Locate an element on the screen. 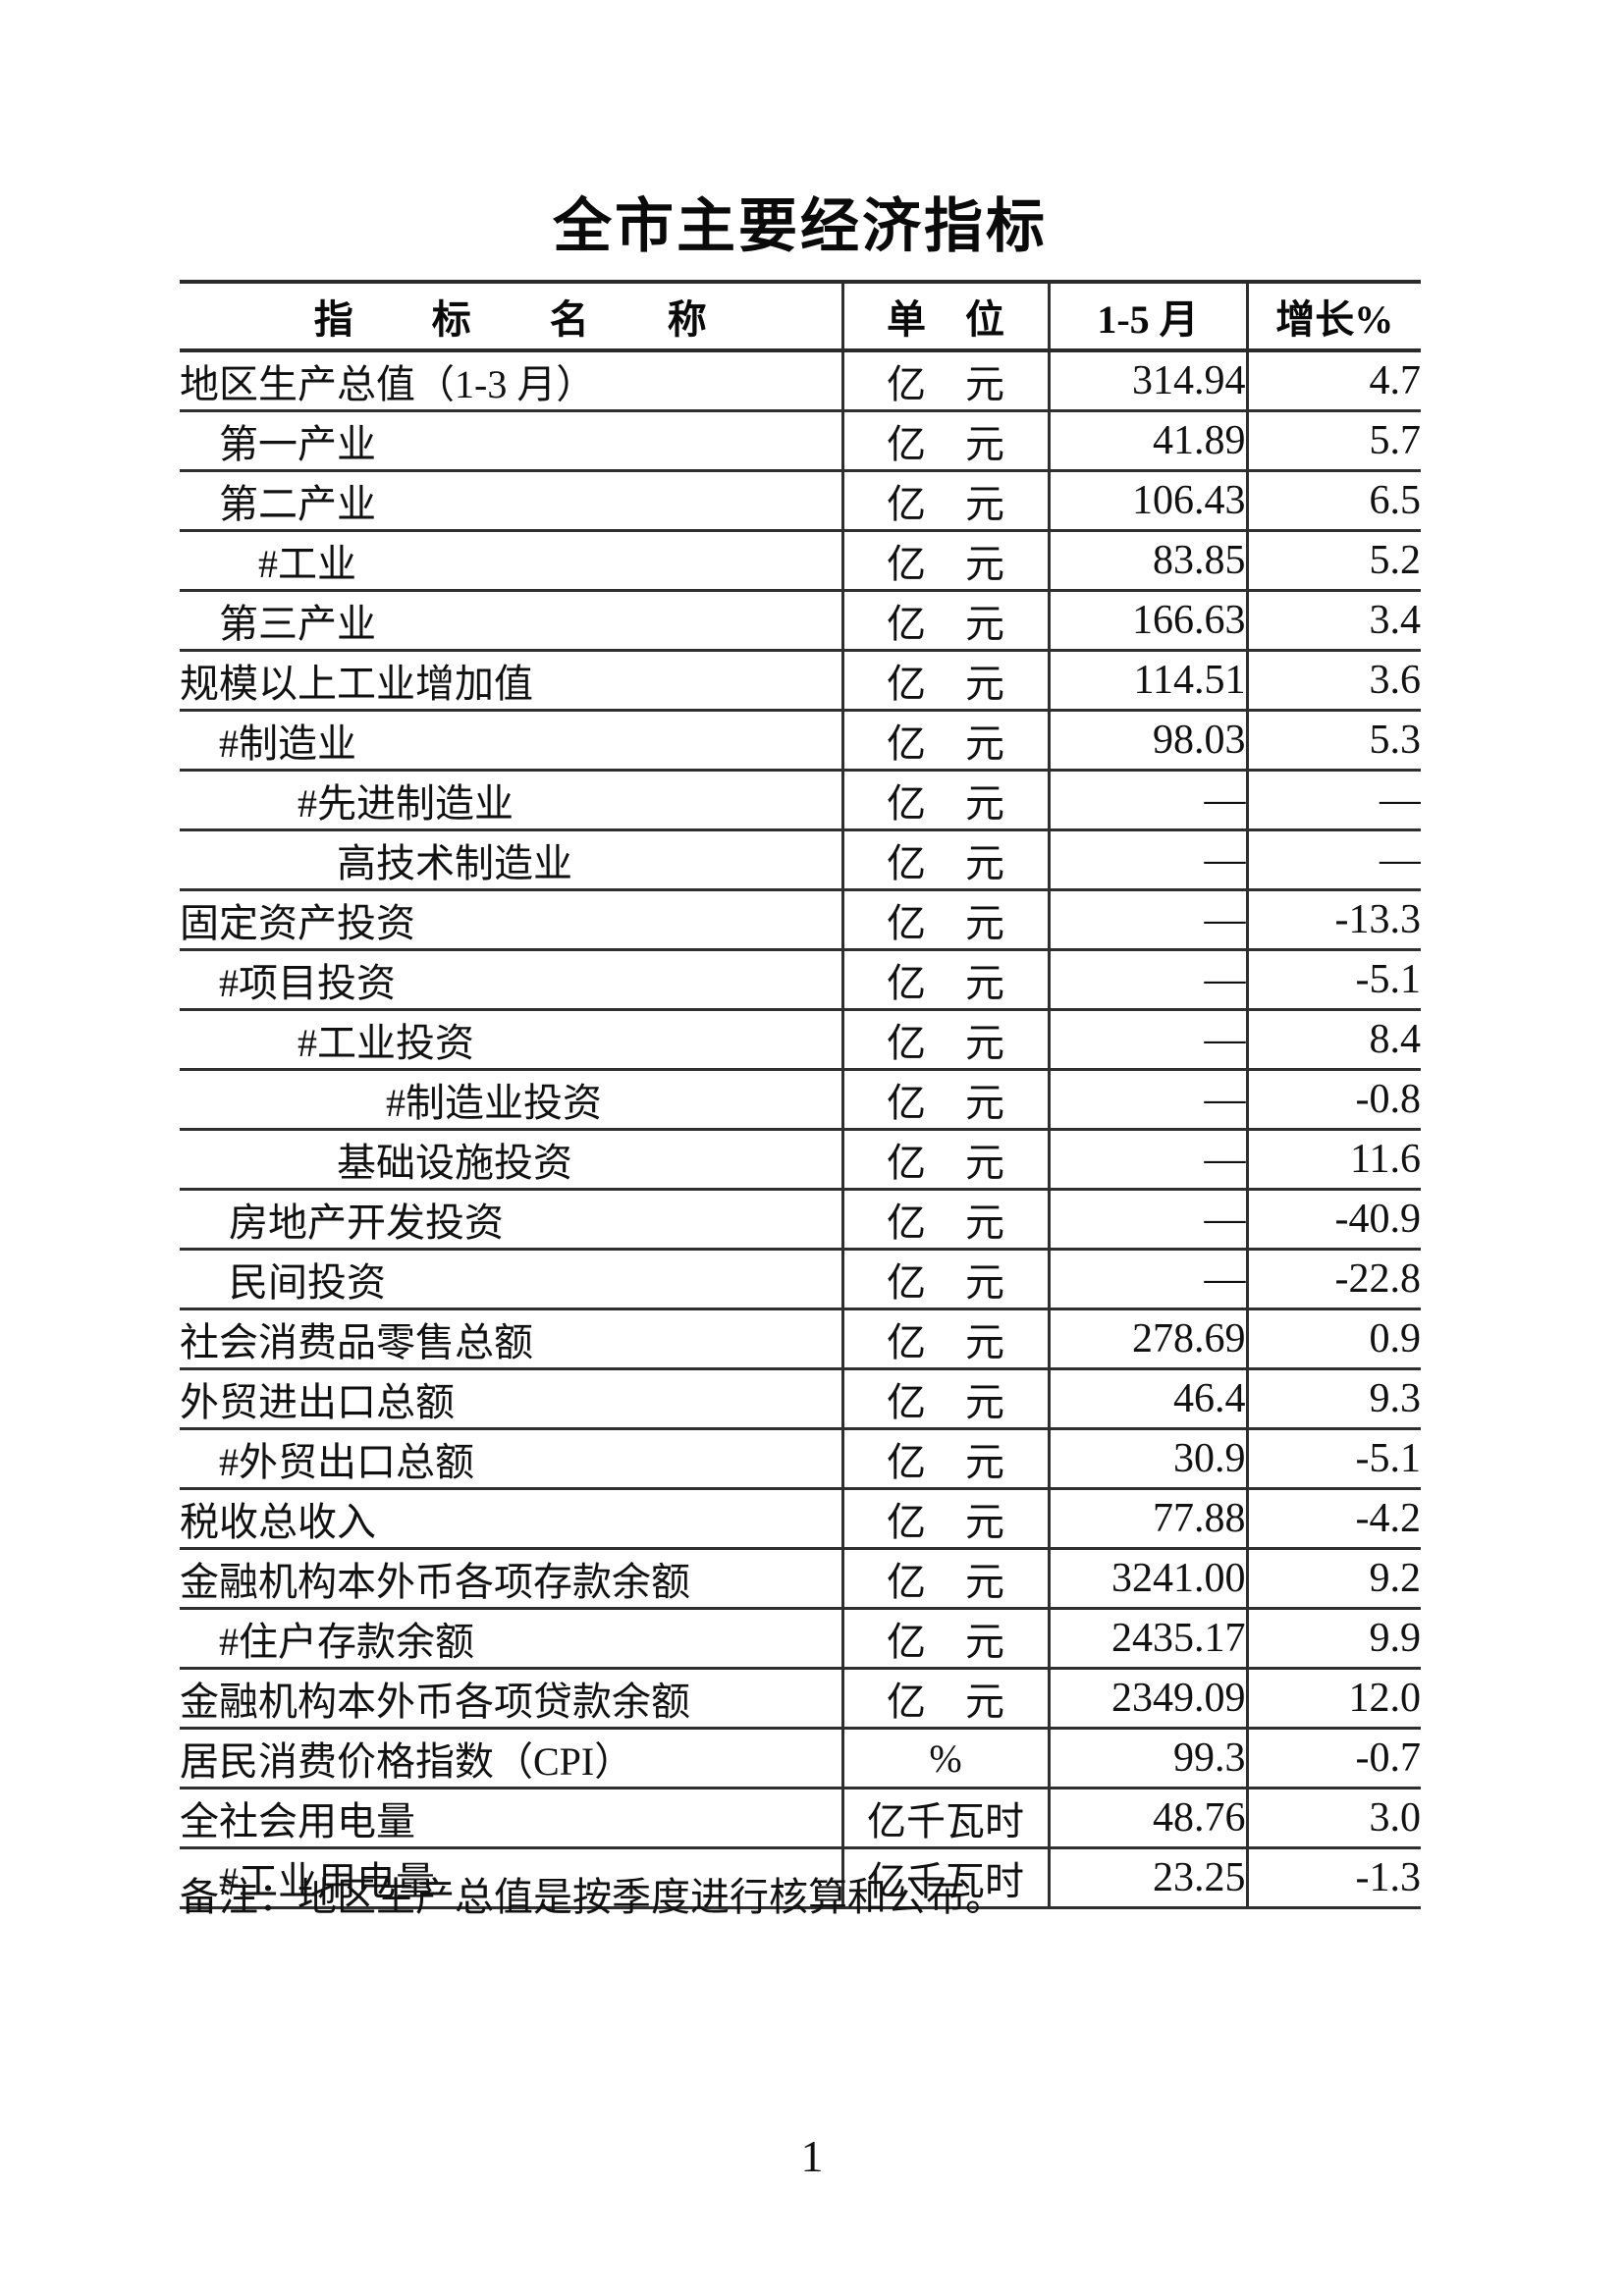 Image resolution: width=1624 pixels, height=2296 pixels. indicator-name-cell: 房地产开发投资 is located at coordinates (512, 1220).